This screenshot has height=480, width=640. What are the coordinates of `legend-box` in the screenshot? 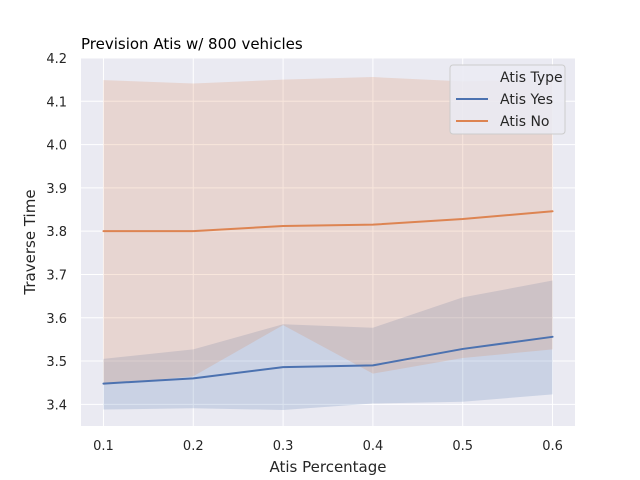 It's located at (507, 99).